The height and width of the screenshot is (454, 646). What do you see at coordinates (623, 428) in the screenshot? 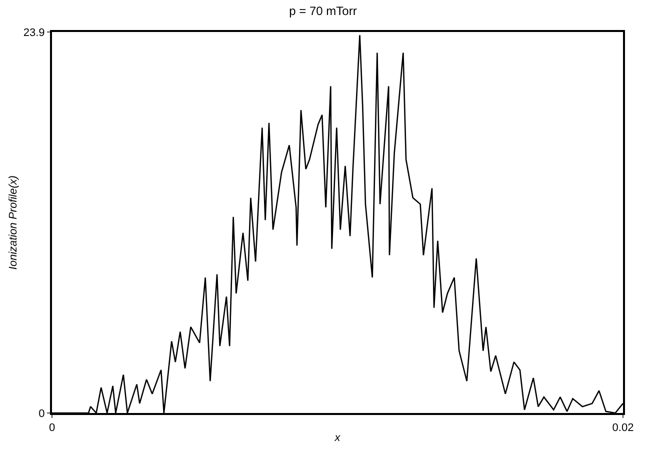
I see `x-tick-label: 0.02` at bounding box center [623, 428].